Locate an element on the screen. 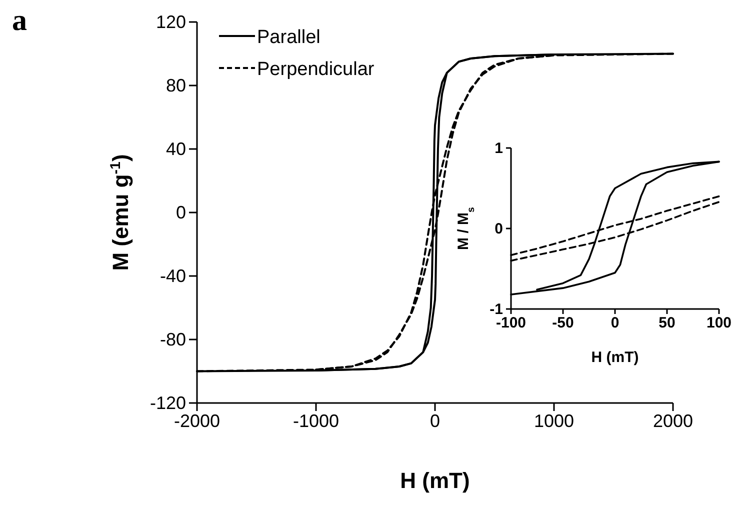 The height and width of the screenshot is (512, 732). x-tick-label: 2000 is located at coordinates (673, 420).